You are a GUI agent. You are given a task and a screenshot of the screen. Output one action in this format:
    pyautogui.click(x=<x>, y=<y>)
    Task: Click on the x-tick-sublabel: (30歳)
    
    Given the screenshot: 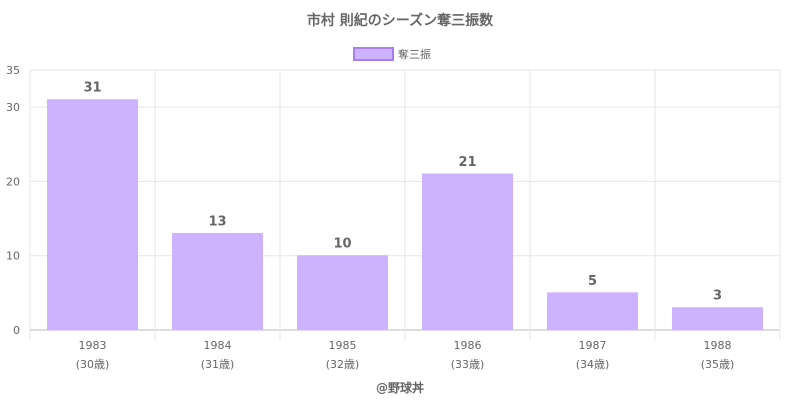 What is the action you would take?
    pyautogui.click(x=93, y=364)
    